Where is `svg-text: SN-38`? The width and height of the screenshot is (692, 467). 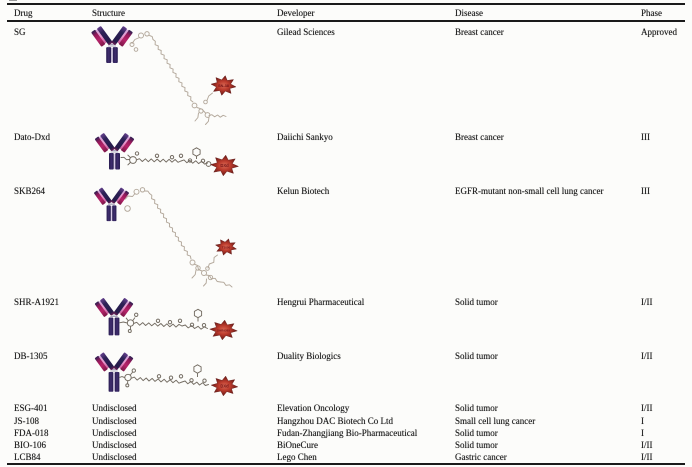 svg-text: SN-38 is located at coordinates (223, 86).